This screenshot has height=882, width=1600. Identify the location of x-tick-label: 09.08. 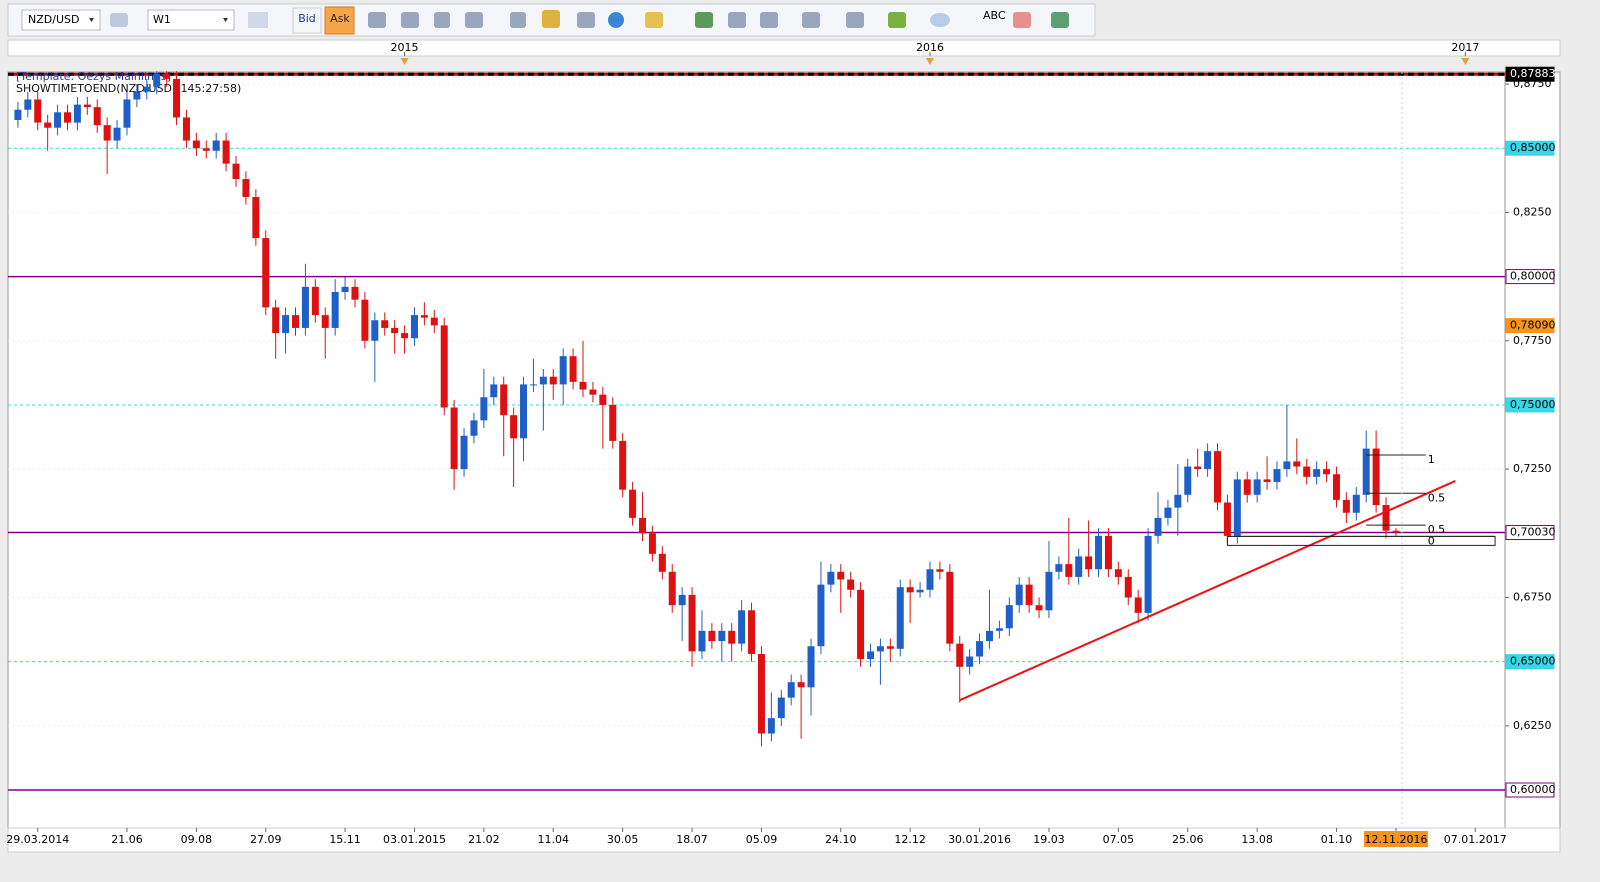
(197, 839).